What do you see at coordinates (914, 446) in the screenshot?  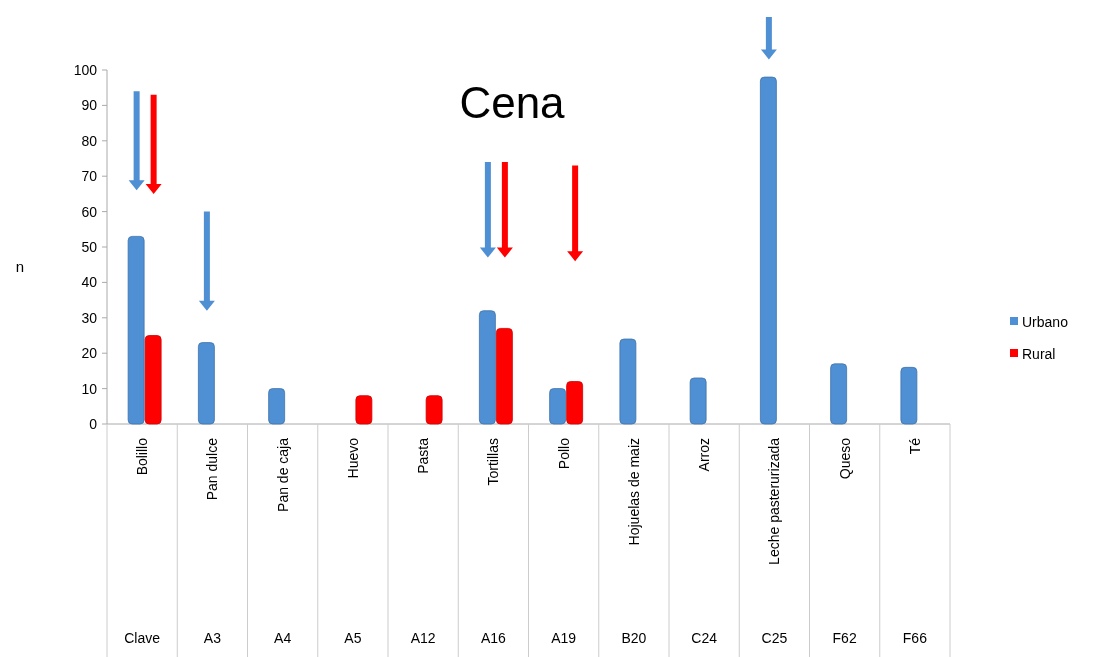 I see `x-tick-label: Té` at bounding box center [914, 446].